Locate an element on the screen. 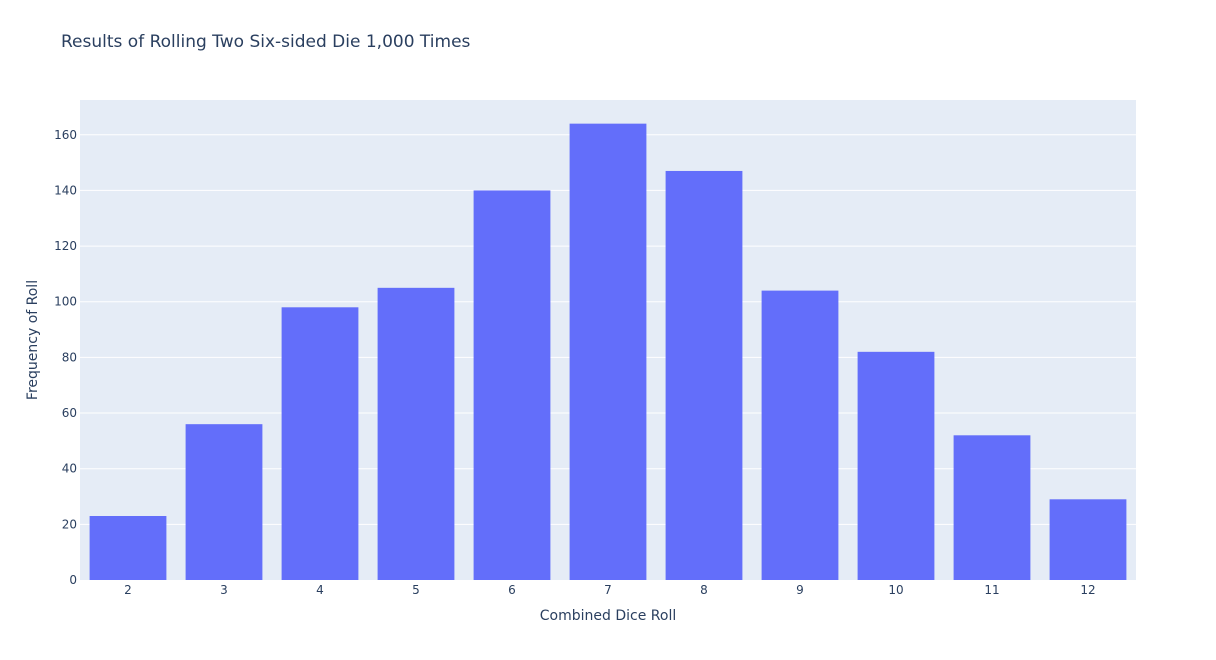  y-tick-label: 0 is located at coordinates (73, 580).